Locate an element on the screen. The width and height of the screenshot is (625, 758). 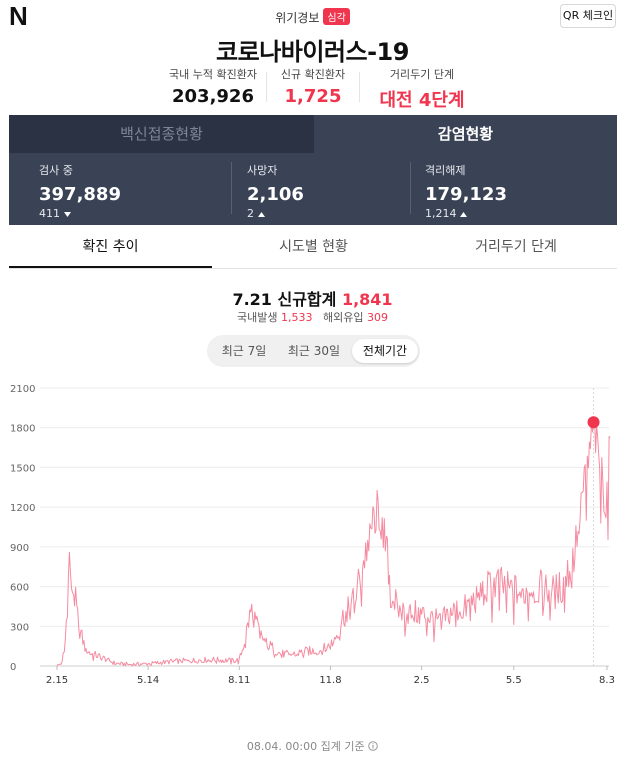
stat-released-value: 179,123 is located at coordinates (466, 194).